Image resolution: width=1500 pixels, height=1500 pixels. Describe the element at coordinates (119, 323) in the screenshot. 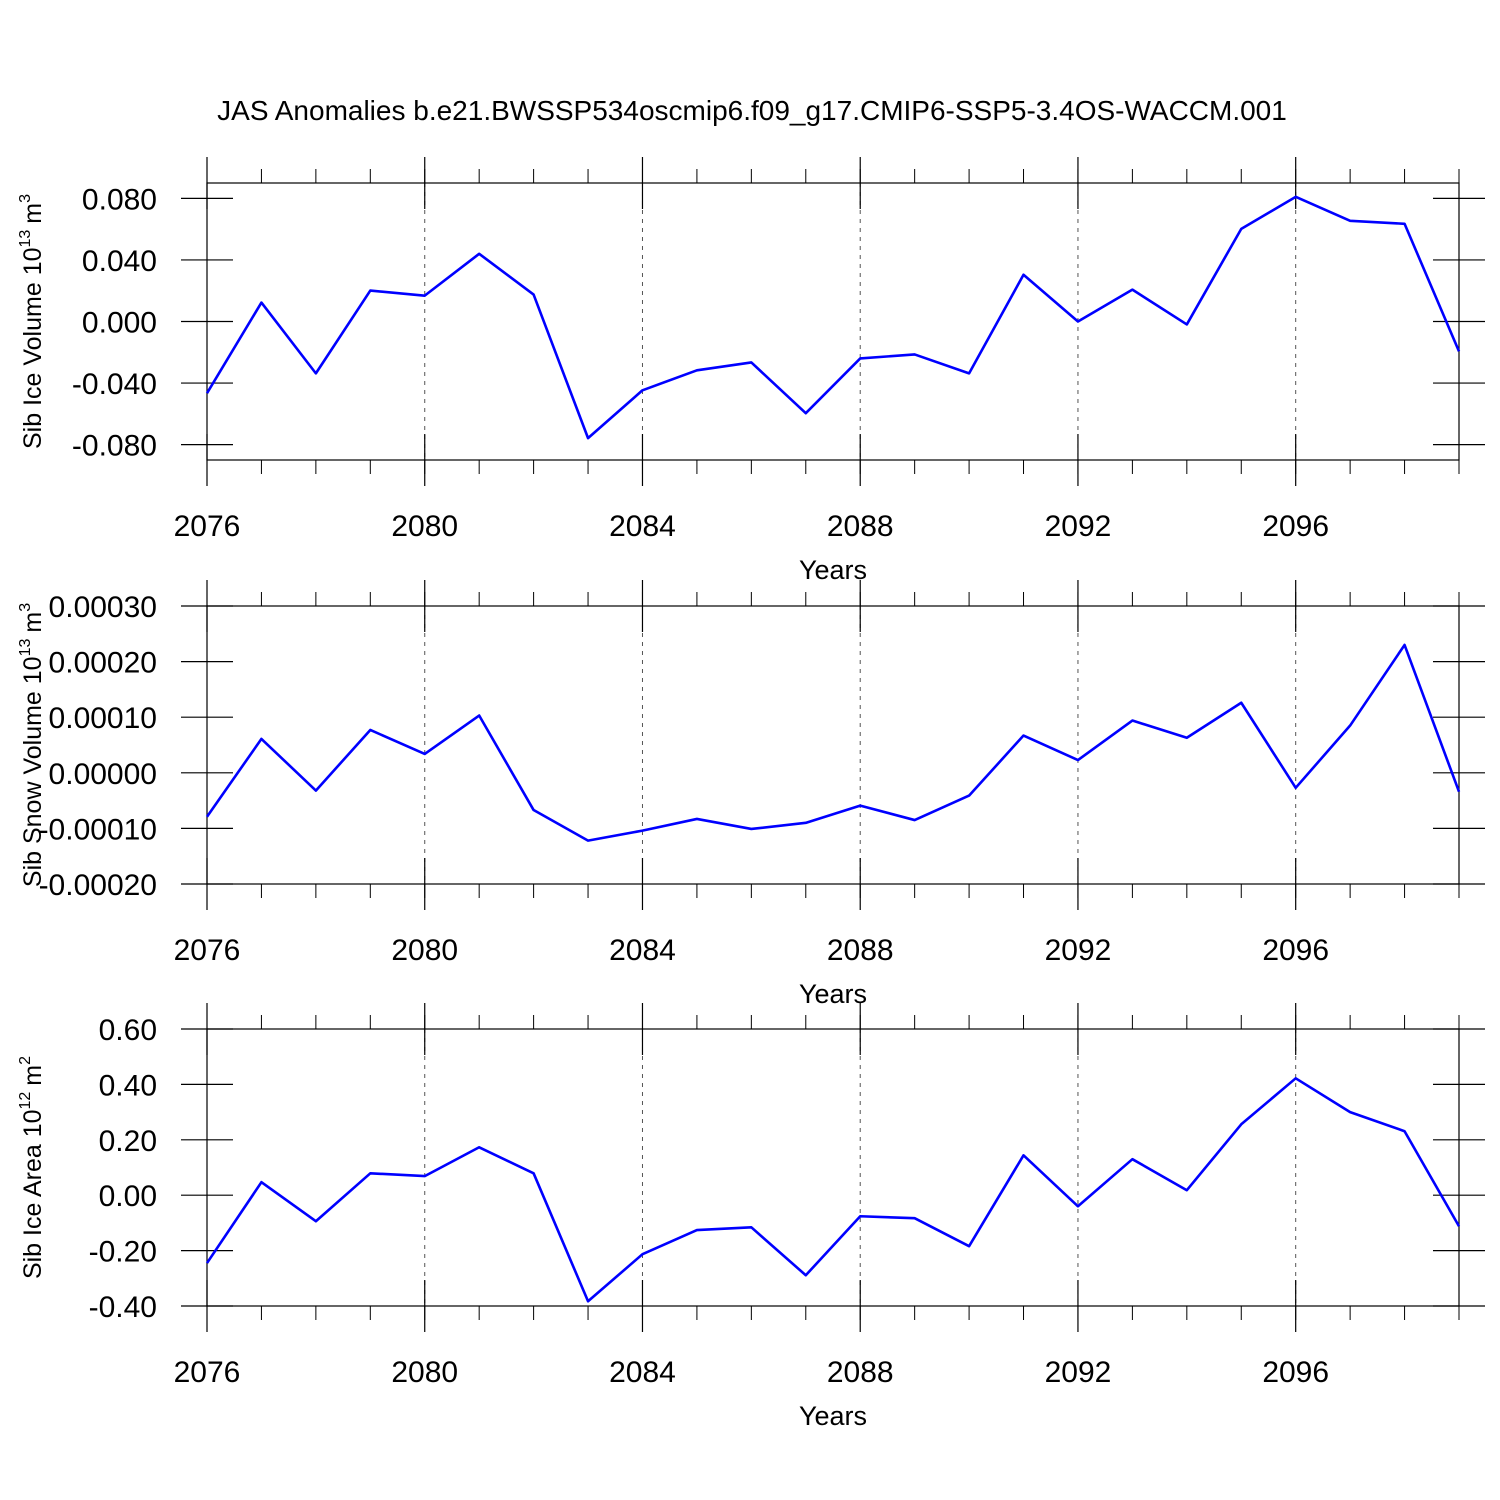

I see `y-tick-label: 0.000` at that location.